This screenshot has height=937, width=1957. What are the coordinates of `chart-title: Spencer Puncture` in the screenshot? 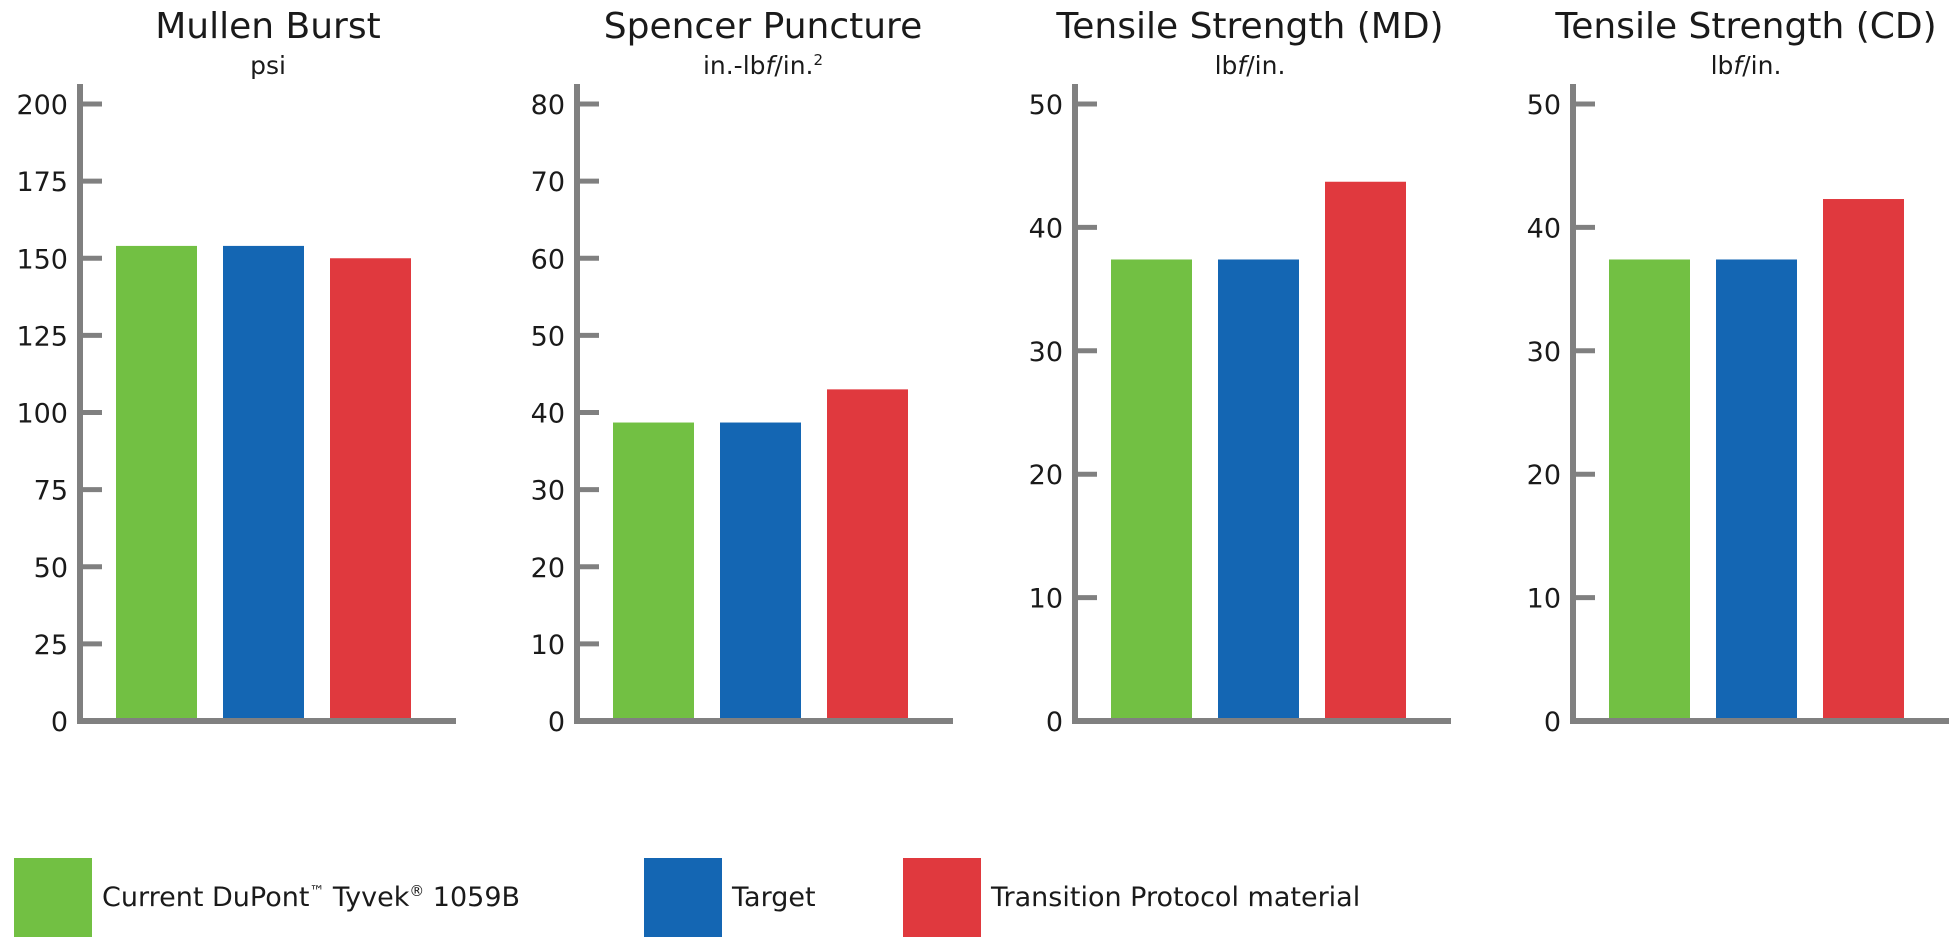 It's located at (763, 26).